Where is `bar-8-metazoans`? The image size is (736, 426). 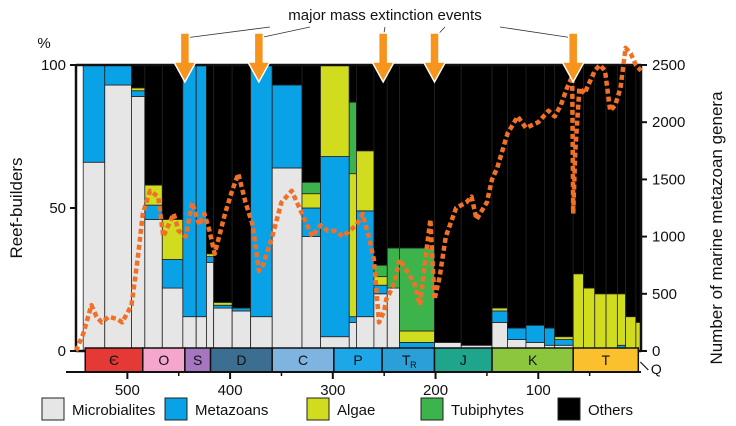
bar-8-metazoans is located at coordinates (223, 306).